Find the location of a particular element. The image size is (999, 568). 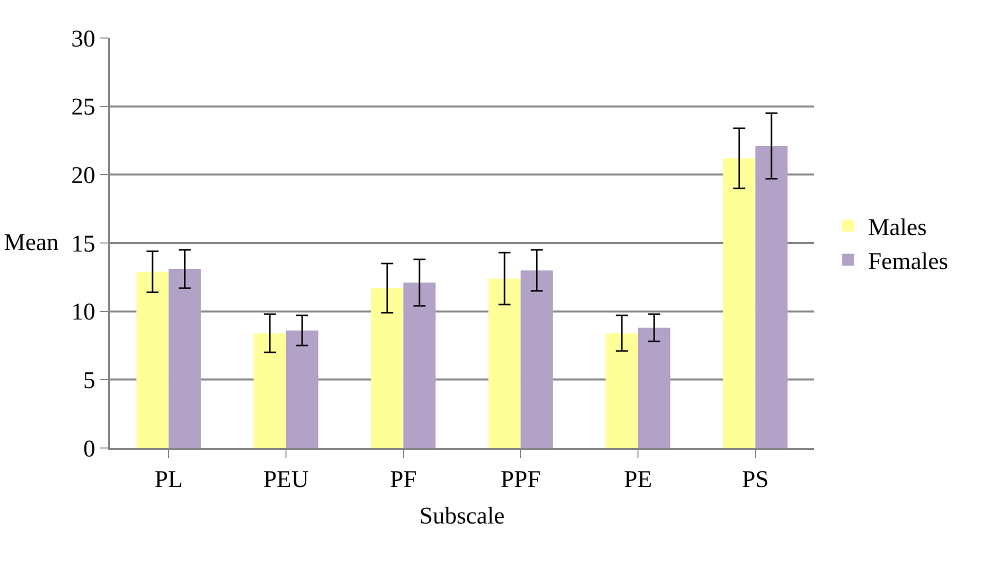

x-tick-label: PF is located at coordinates (403, 479).